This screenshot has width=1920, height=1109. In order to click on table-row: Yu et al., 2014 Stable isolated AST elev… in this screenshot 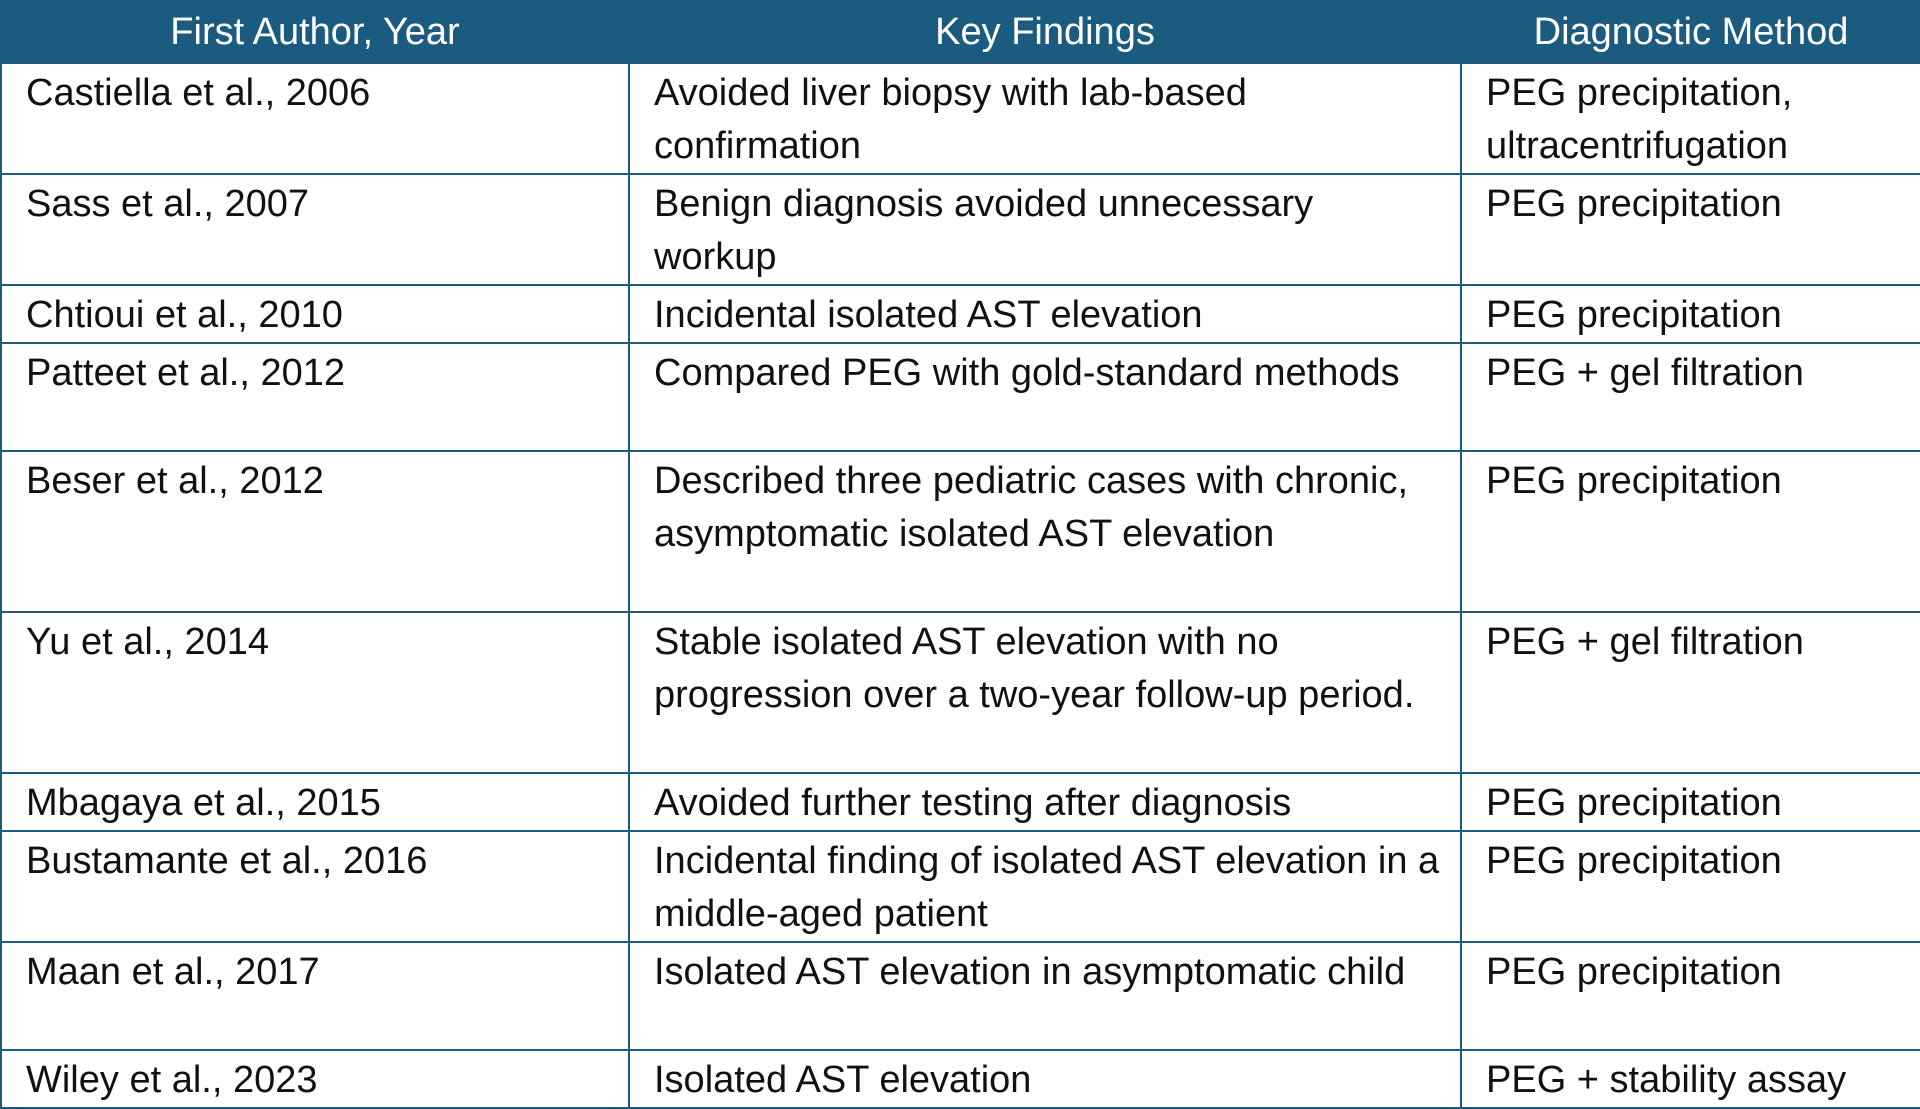, I will do `click(960, 692)`.